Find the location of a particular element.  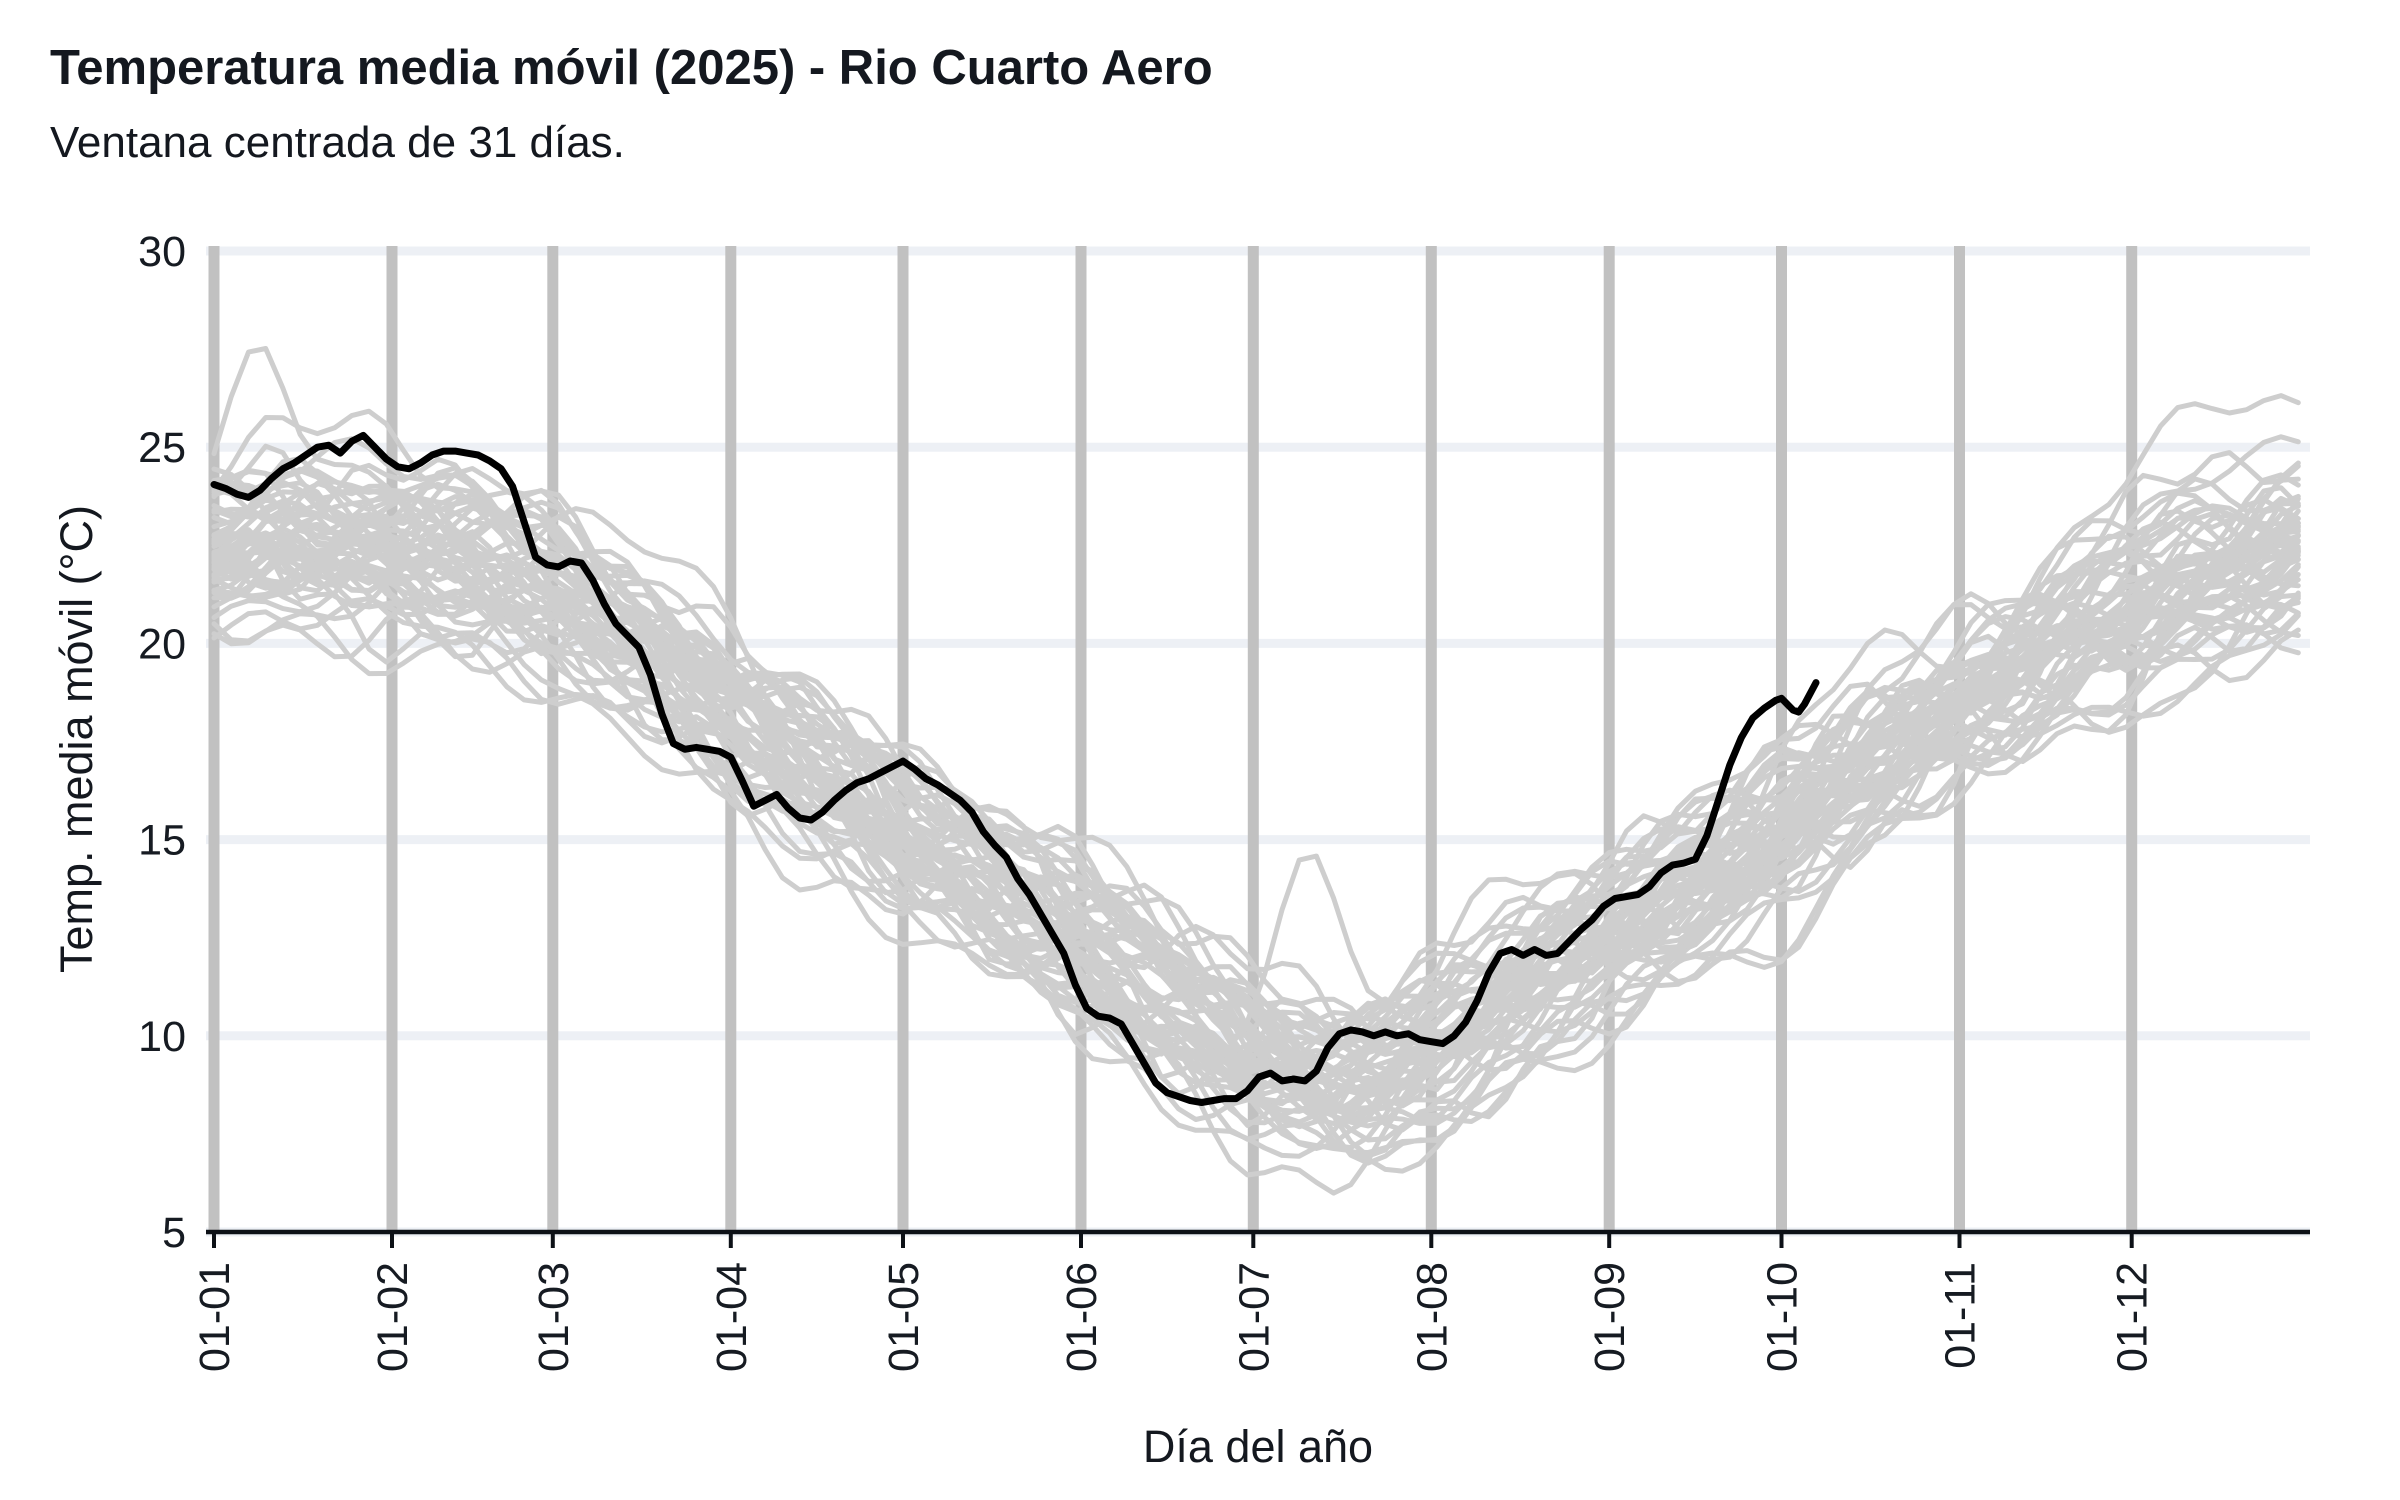

x-axis-title: Día del año is located at coordinates (1258, 1446).